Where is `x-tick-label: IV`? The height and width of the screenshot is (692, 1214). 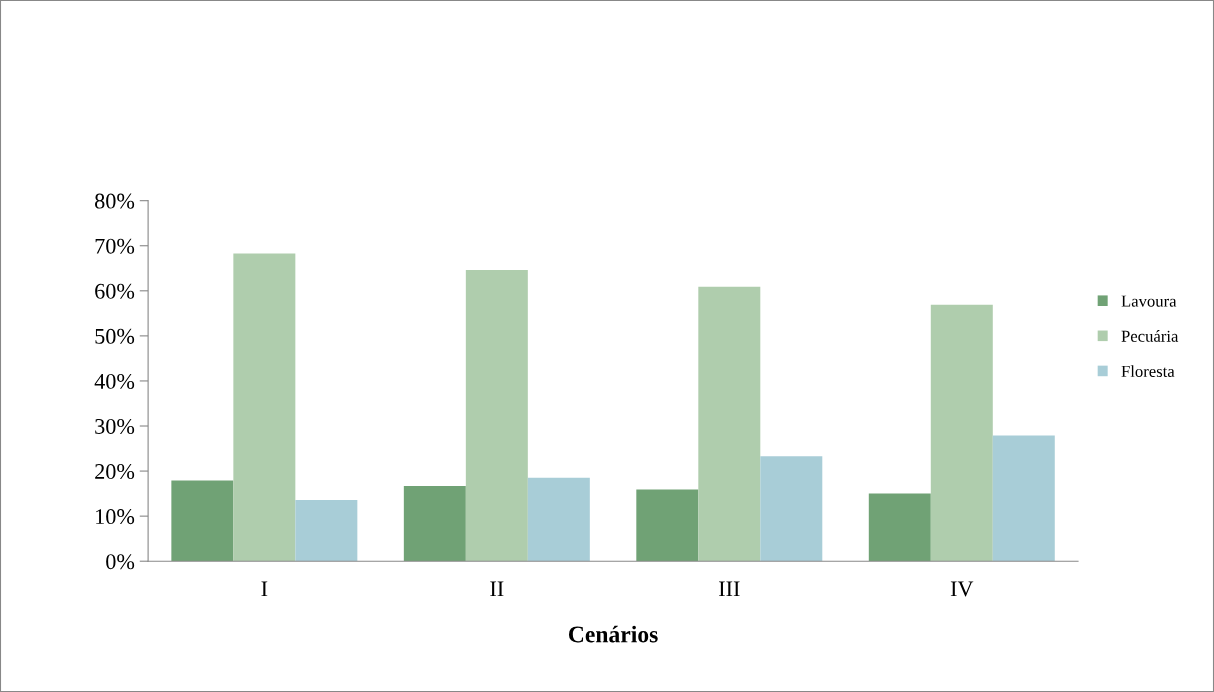 x-tick-label: IV is located at coordinates (962, 589).